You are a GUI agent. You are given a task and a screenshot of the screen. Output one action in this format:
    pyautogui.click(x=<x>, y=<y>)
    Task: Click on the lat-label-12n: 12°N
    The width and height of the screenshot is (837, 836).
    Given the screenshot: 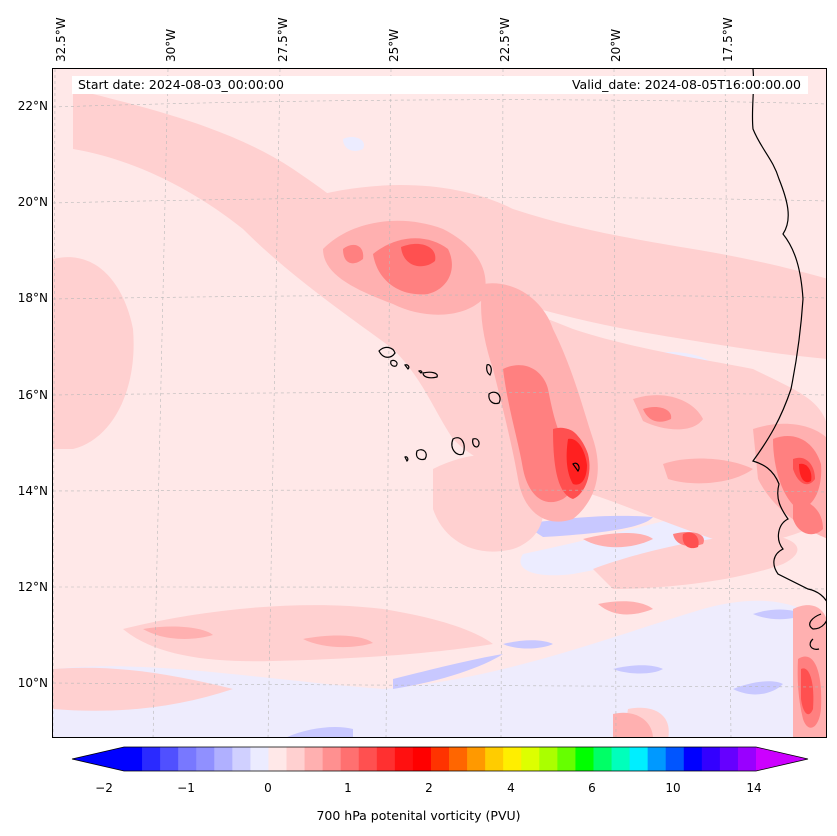 What is the action you would take?
    pyautogui.click(x=32, y=587)
    